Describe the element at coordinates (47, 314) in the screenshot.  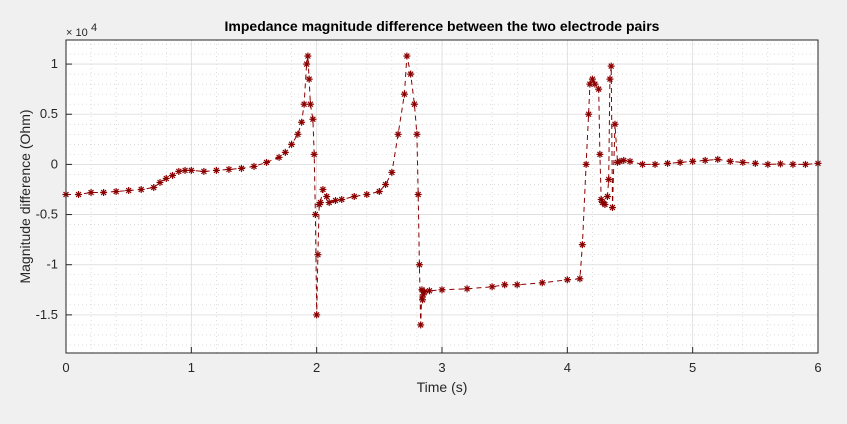
I see `y-tick-label: -1.5` at that location.